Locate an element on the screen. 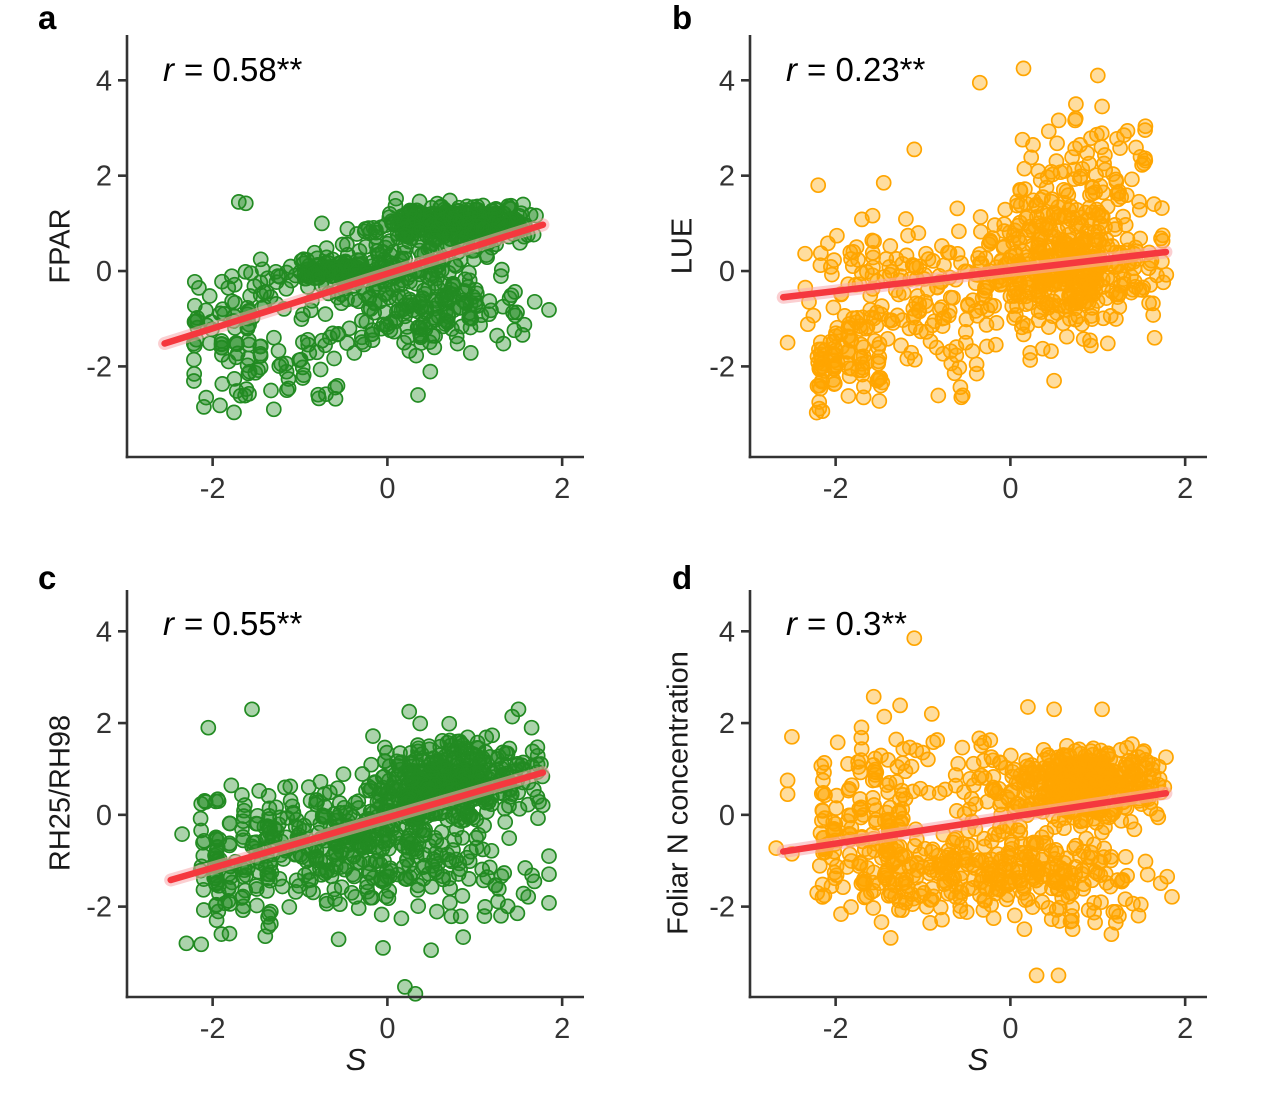 Image resolution: width=1268 pixels, height=1120 pixels. y-tick-label: 4 is located at coordinates (727, 632).